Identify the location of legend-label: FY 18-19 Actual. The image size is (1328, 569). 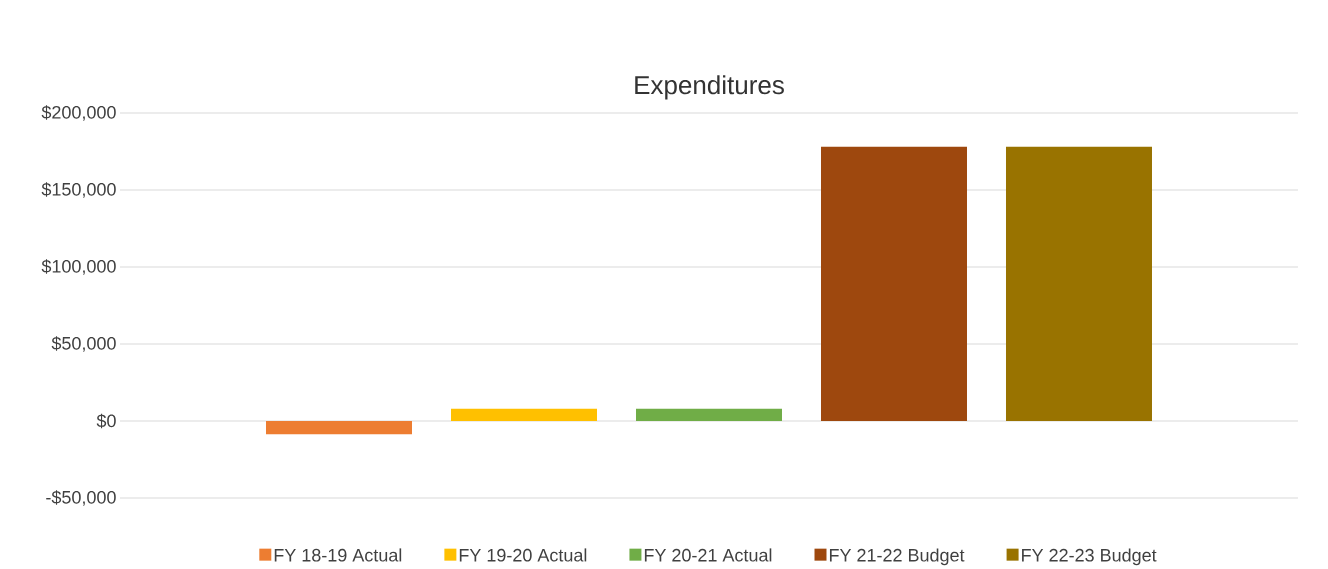
(338, 555).